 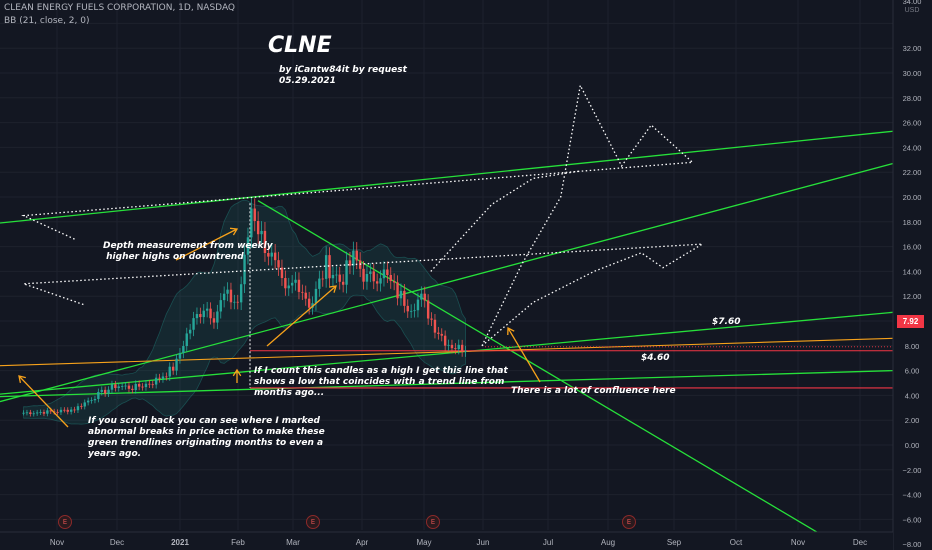 I want to click on currency-label: USD, so click(x=912, y=10).